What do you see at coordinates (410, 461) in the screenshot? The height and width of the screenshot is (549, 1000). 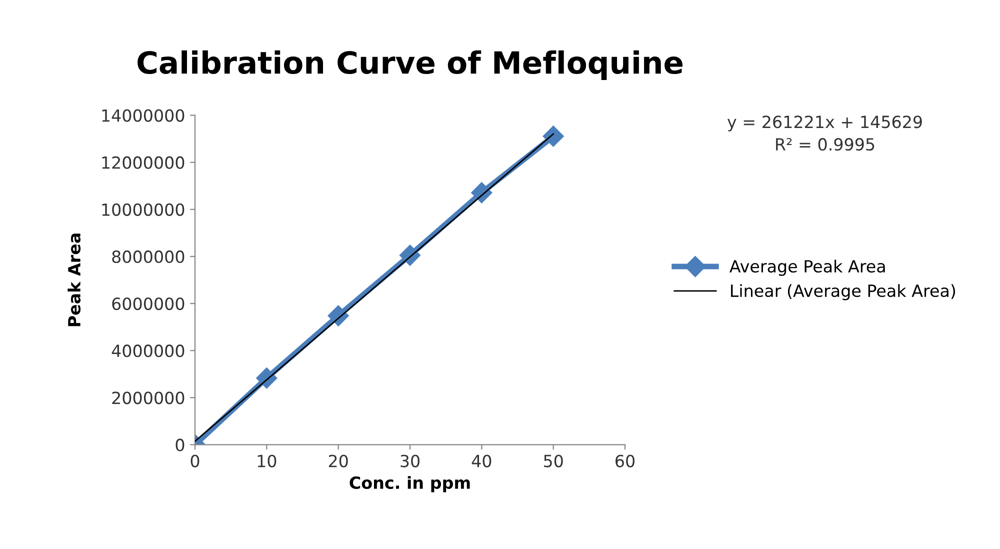 I see `x-tick-label: 30` at bounding box center [410, 461].